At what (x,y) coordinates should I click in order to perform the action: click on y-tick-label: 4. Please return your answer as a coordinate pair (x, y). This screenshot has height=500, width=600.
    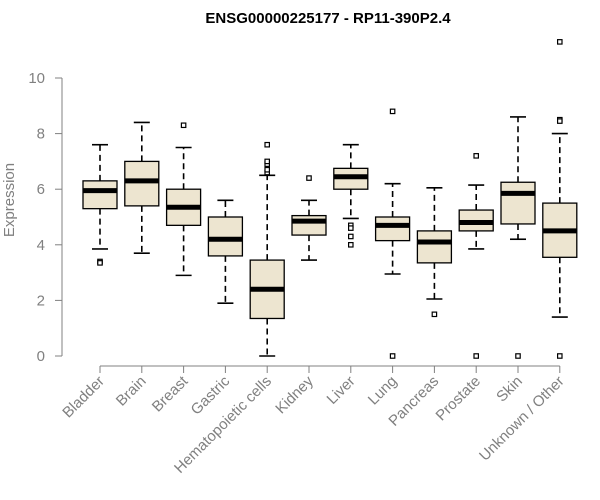
    Looking at the image, I should click on (41, 245).